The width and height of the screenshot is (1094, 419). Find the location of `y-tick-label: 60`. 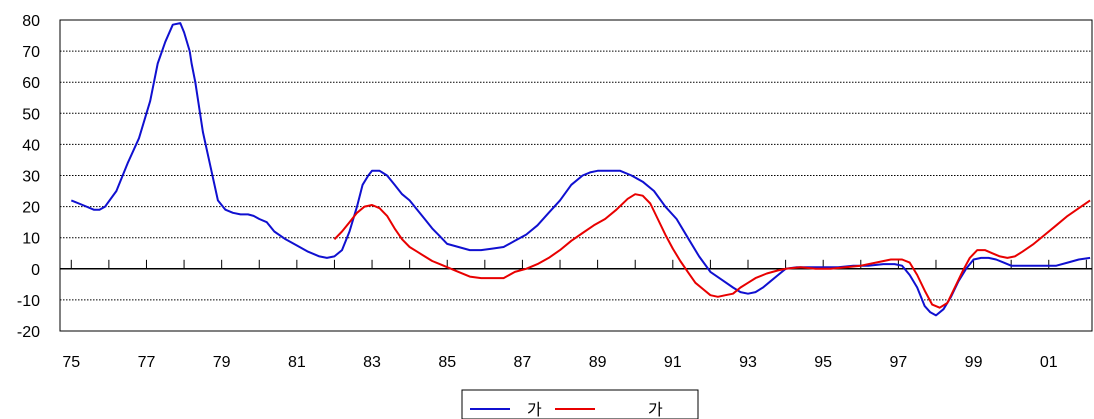

y-tick-label: 60 is located at coordinates (31, 83).